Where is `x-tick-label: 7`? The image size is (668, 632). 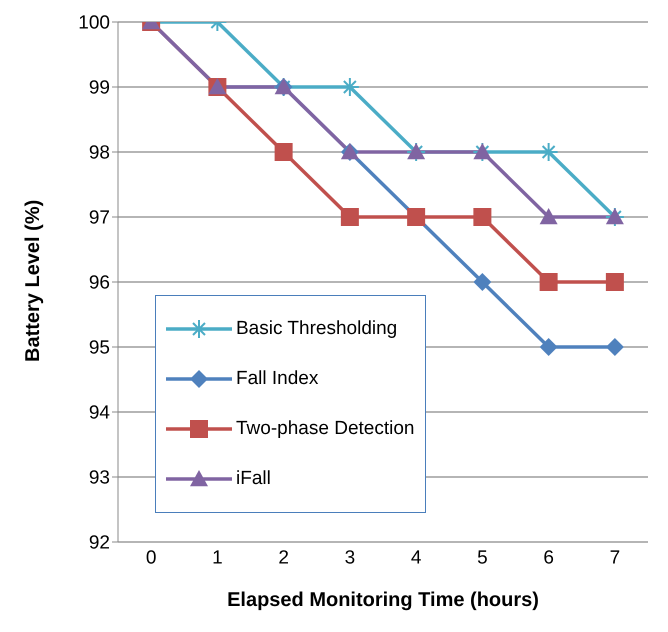
x-tick-label: 7 is located at coordinates (615, 557).